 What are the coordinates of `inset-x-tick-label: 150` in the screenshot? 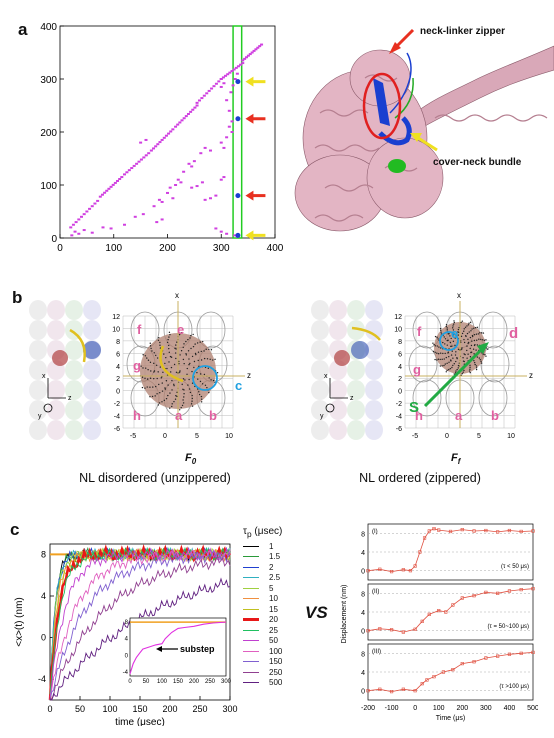 It's located at (178, 682).